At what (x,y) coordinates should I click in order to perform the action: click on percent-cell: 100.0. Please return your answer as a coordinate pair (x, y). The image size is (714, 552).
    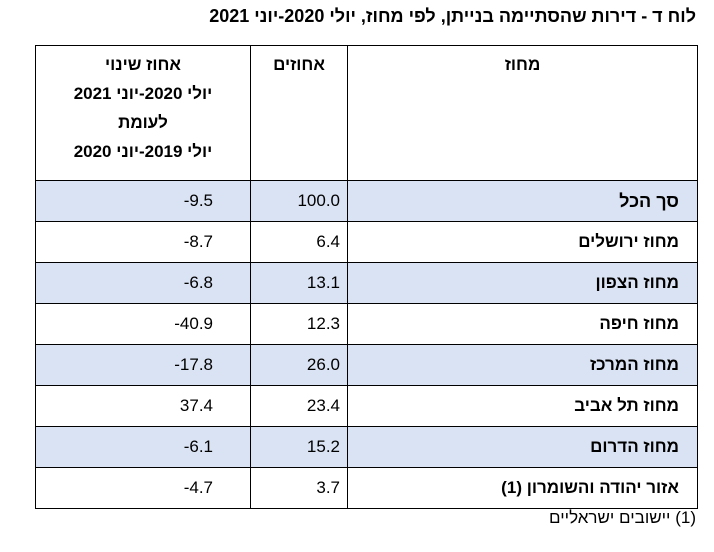
    Looking at the image, I should click on (299, 201).